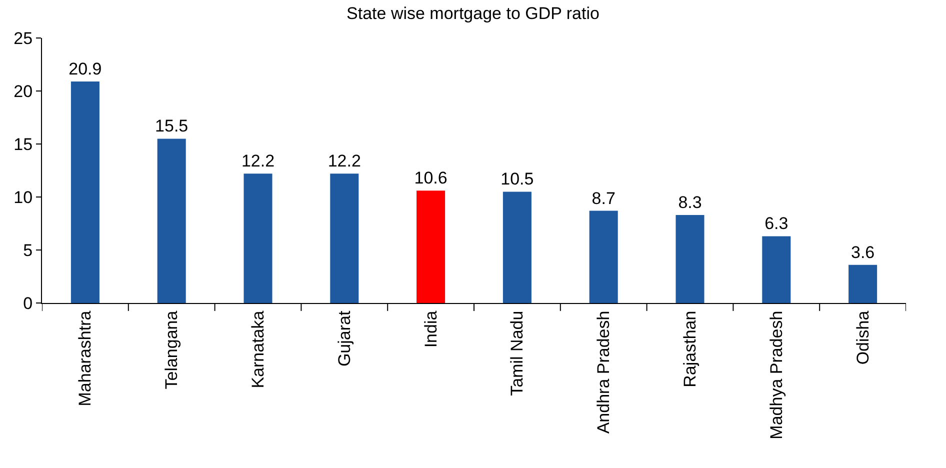 This screenshot has height=468, width=946. What do you see at coordinates (85, 358) in the screenshot?
I see `x-tick-label: Maharashtra` at bounding box center [85, 358].